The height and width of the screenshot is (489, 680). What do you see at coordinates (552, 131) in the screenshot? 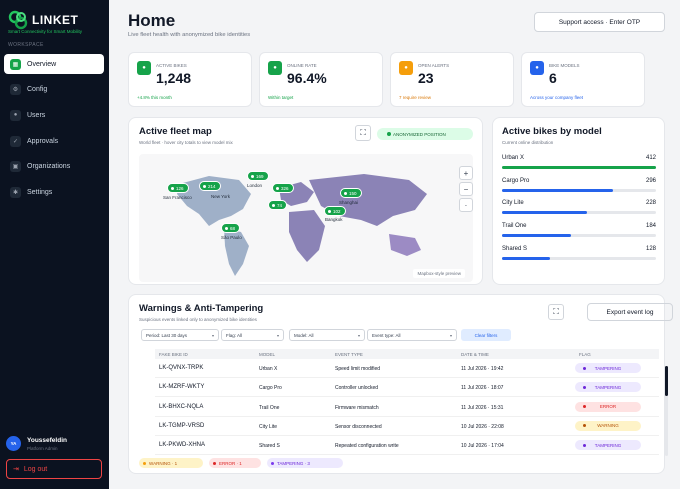
I see `models-title: Active bikes by model` at bounding box center [552, 131].